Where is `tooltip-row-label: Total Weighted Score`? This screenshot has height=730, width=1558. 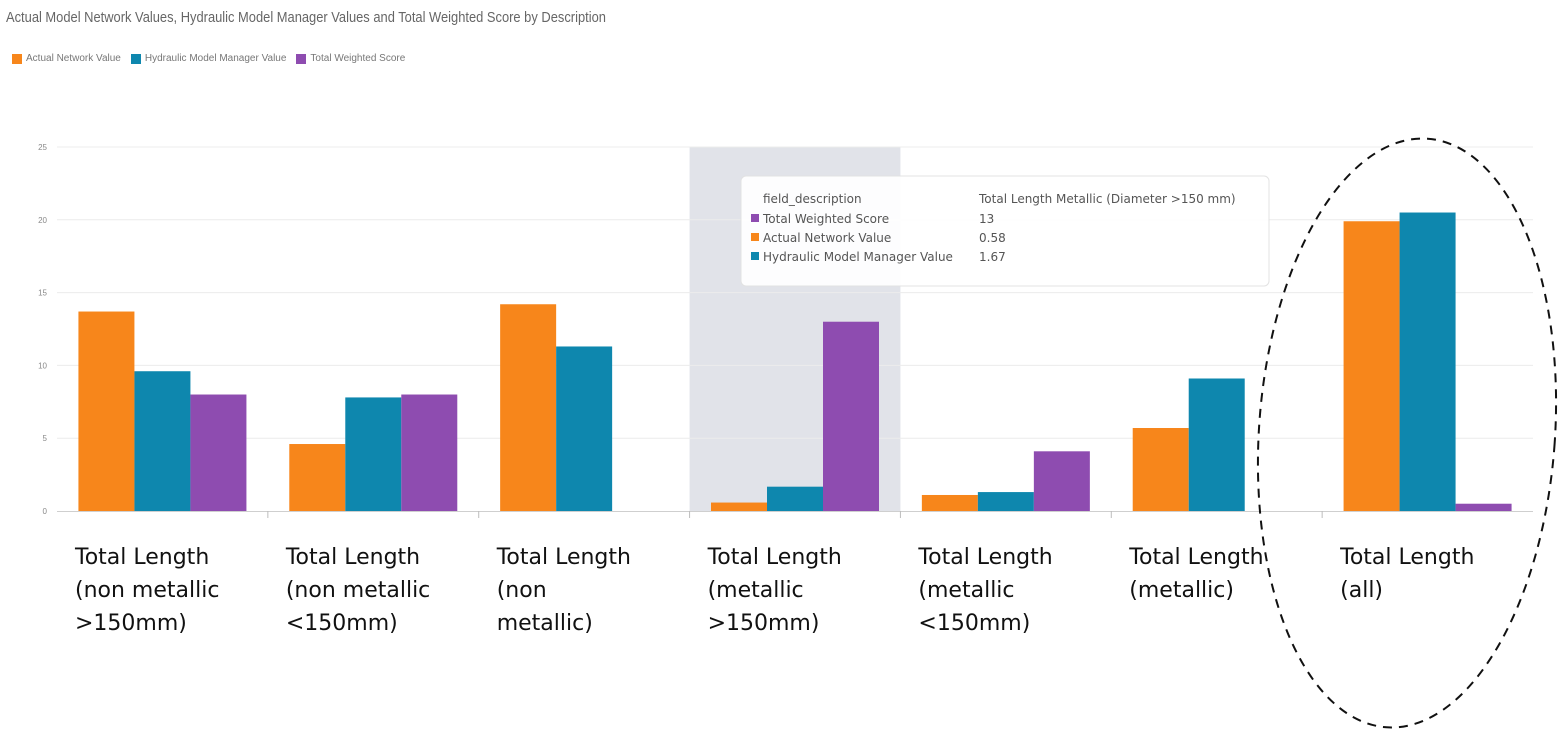
tooltip-row-label: Total Weighted Score is located at coordinates (825, 219).